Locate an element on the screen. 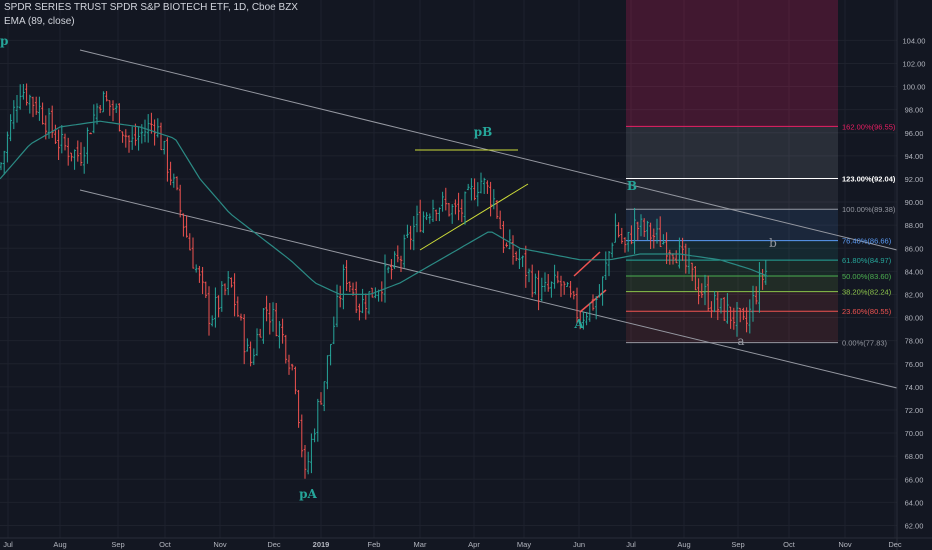  time-tick-label: Nov is located at coordinates (220, 544).